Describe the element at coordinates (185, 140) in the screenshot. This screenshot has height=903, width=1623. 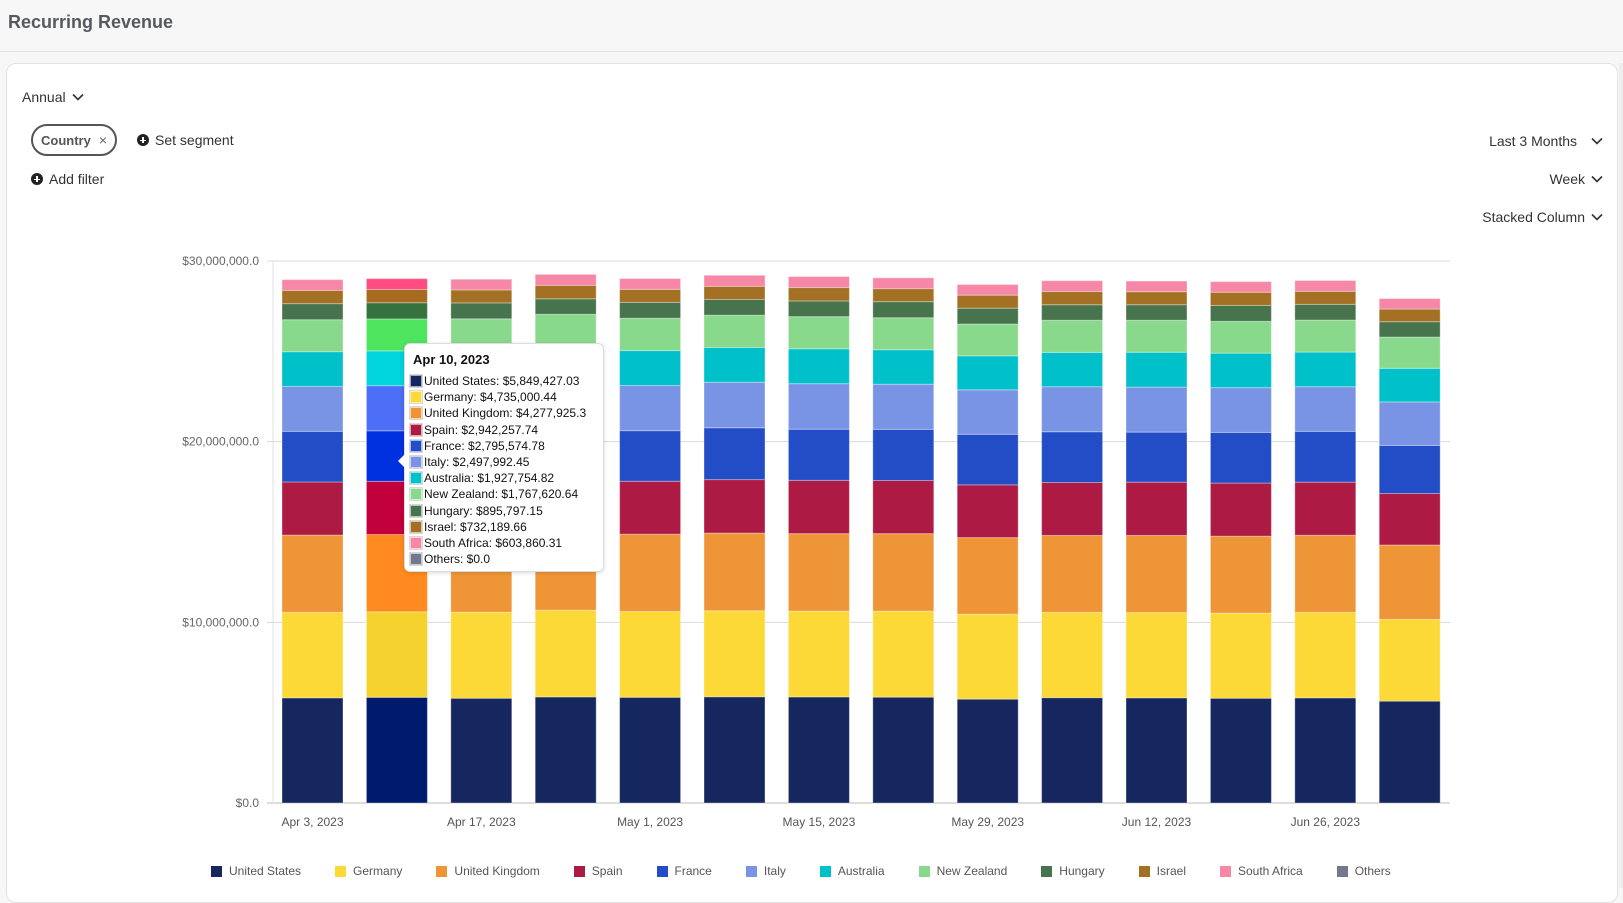
I see `set-segment-button: Set segment` at that location.